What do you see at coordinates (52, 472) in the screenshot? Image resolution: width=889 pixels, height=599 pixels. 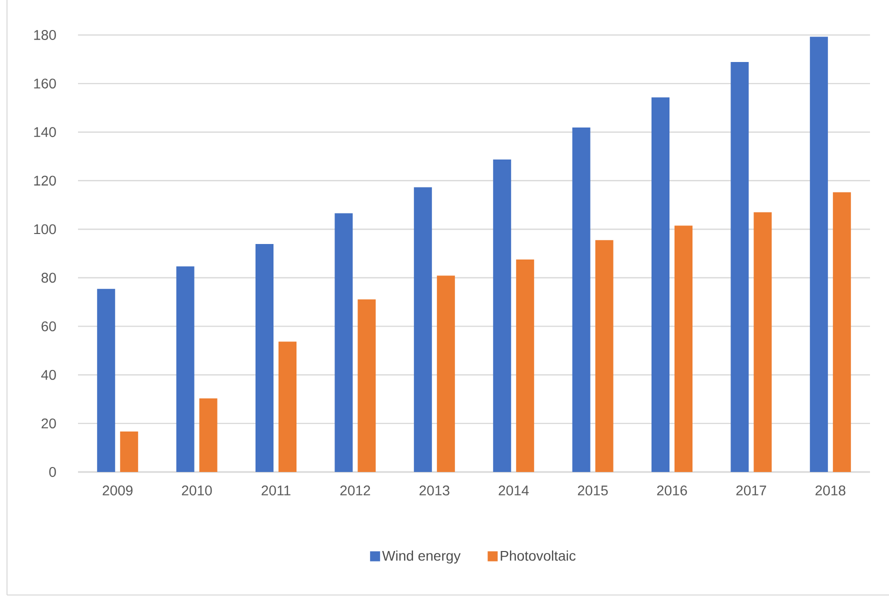 I see `y-tick-label: 0` at bounding box center [52, 472].